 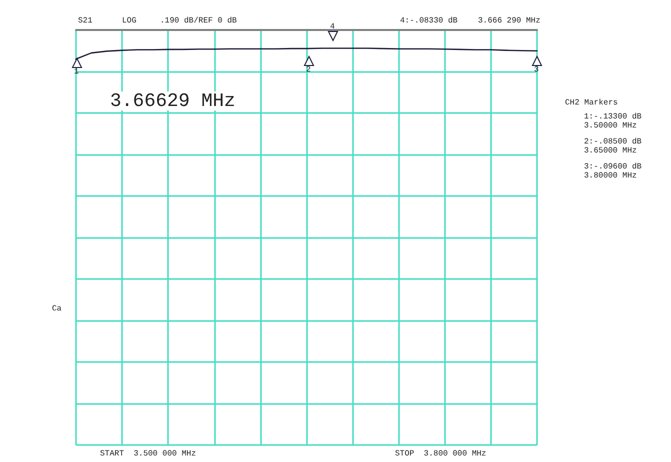 I want to click on text: 3.80000 MHz, so click(x=611, y=176).